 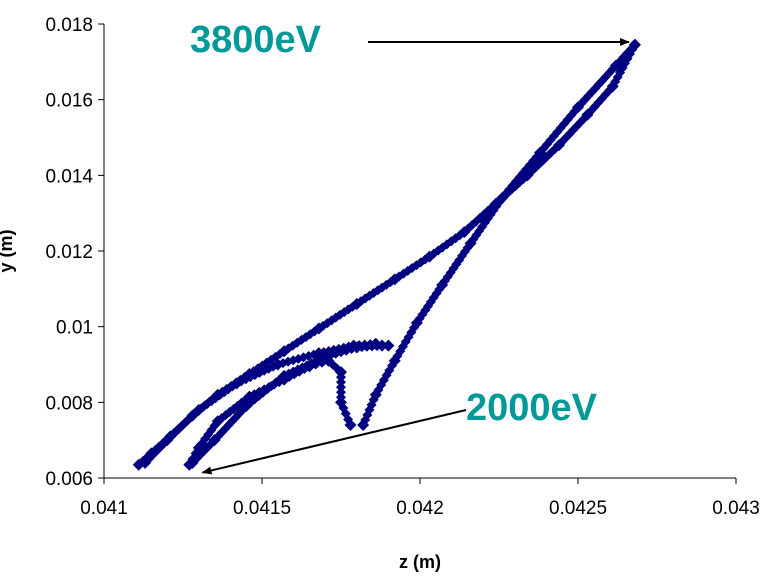 I want to click on y-tick-label: 0.01, so click(x=74, y=328).